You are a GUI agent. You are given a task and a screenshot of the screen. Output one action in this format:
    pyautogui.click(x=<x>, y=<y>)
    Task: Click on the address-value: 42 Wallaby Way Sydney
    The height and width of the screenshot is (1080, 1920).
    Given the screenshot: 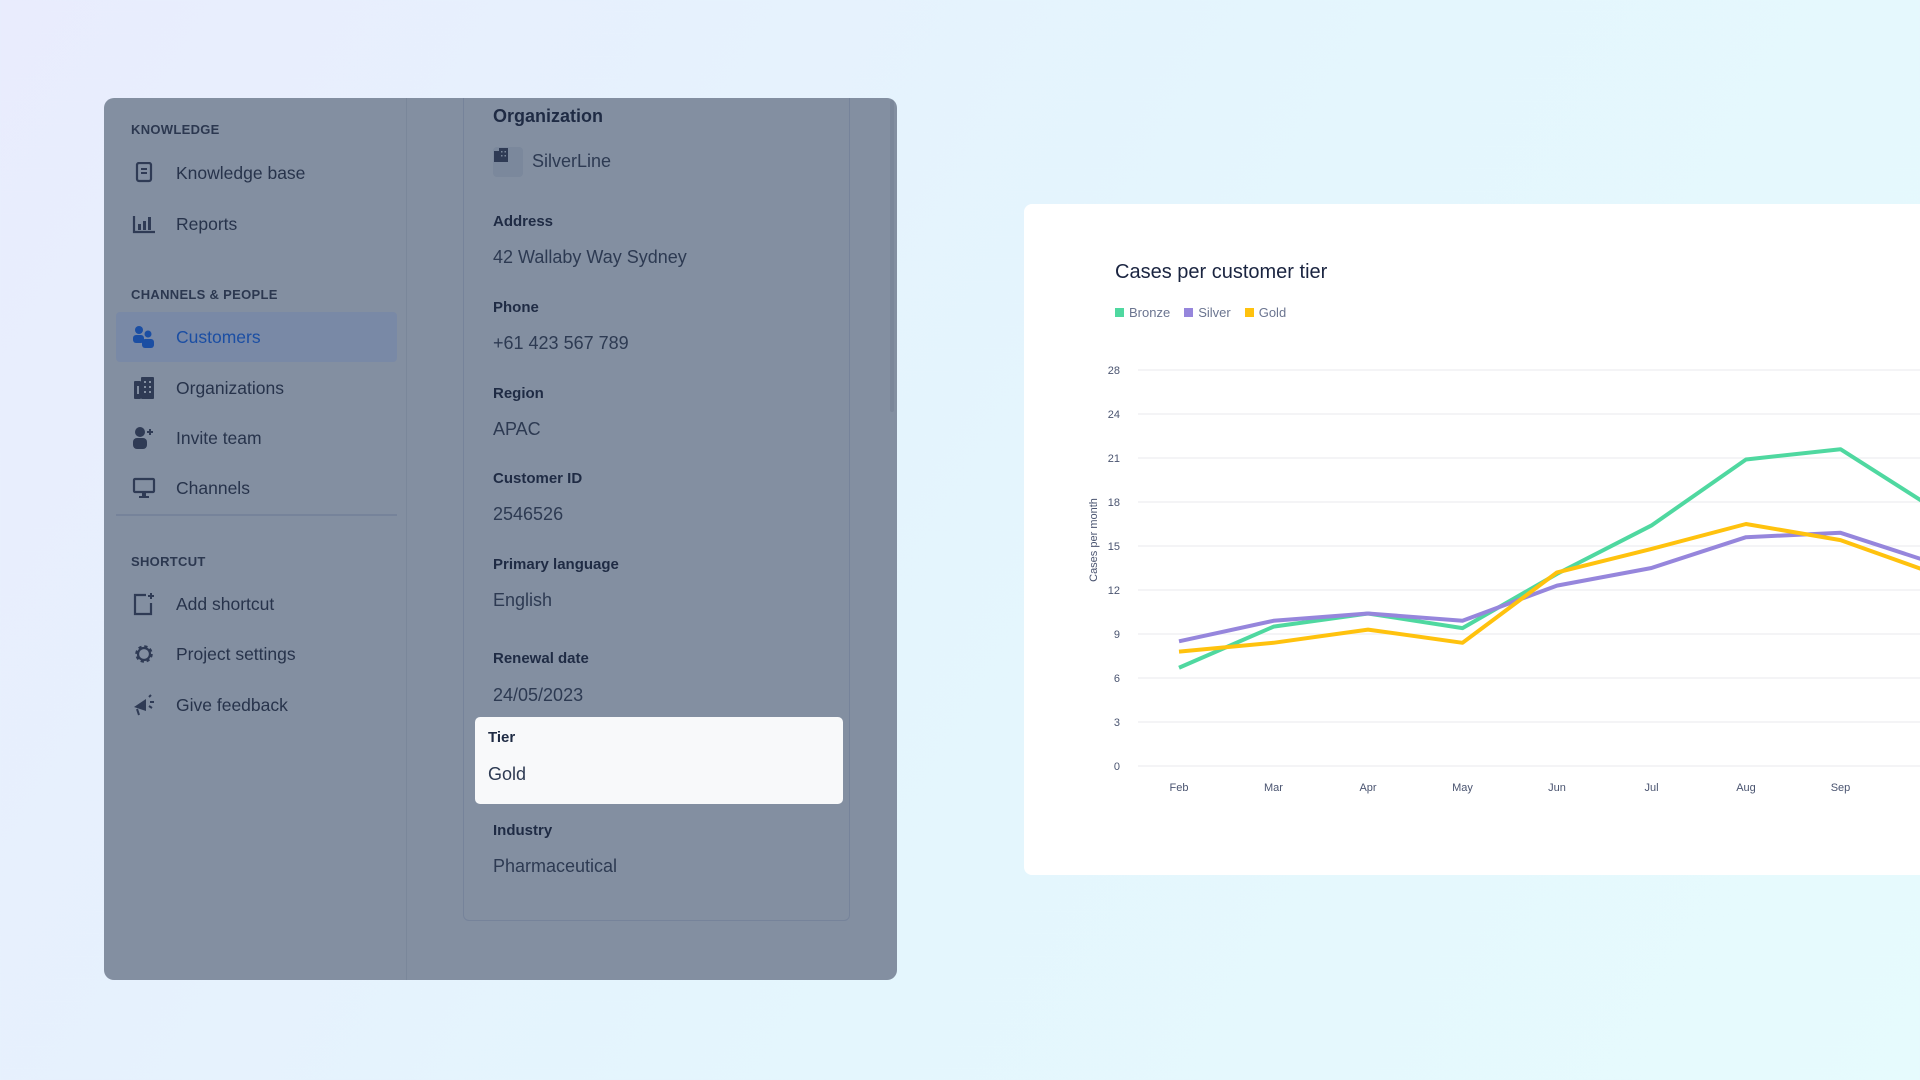 What is the action you would take?
    pyautogui.click(x=590, y=257)
    